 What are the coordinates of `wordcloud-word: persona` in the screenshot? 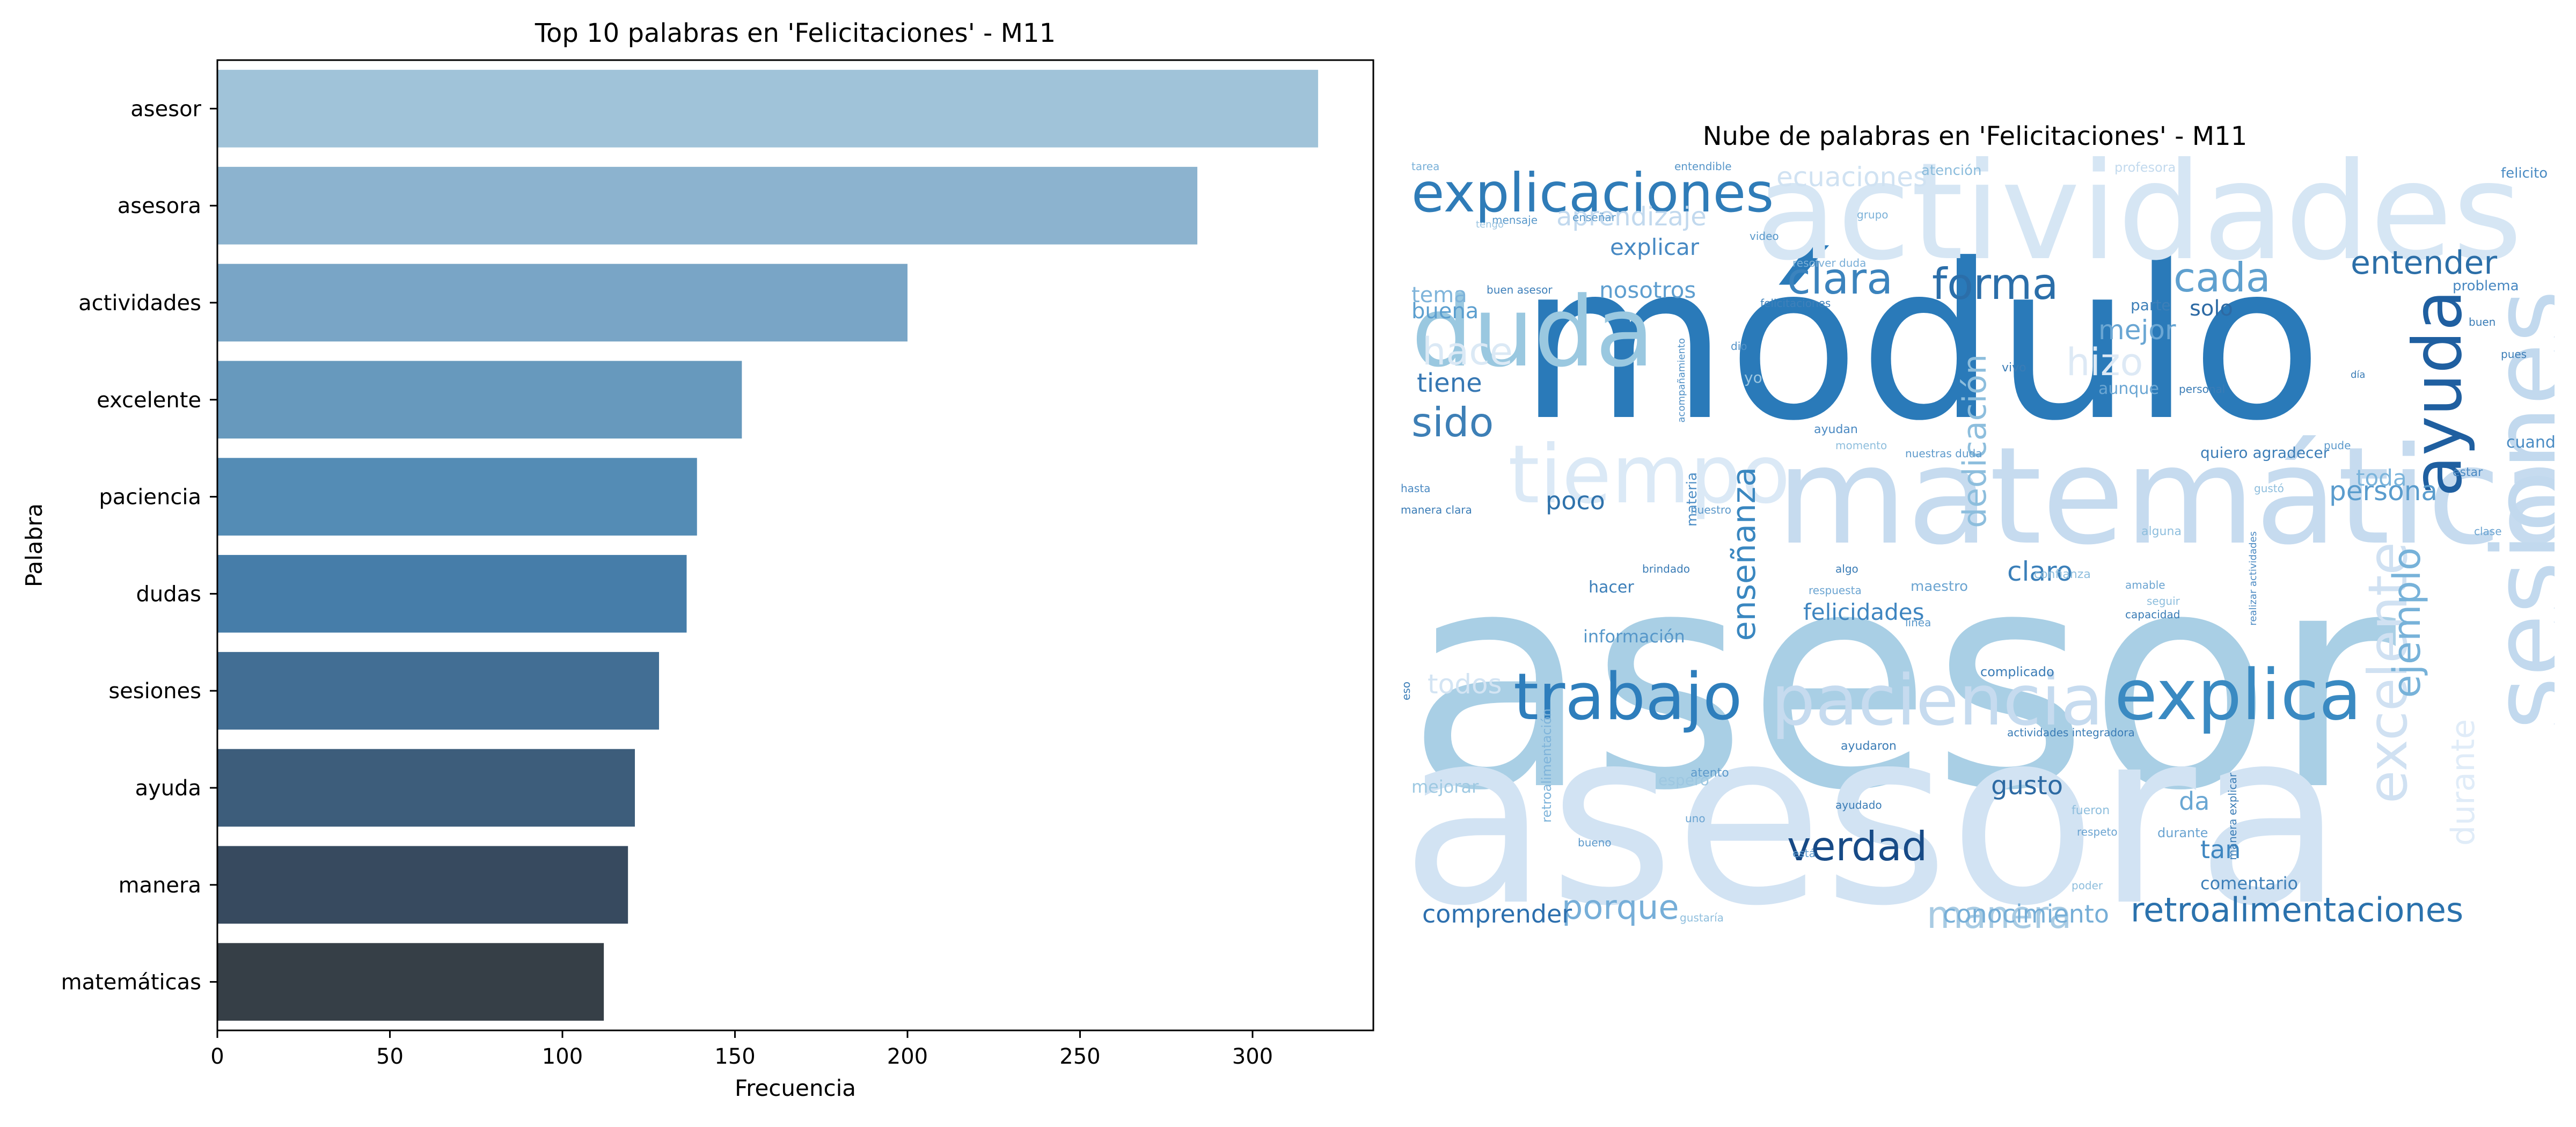 It's located at (2383, 491).